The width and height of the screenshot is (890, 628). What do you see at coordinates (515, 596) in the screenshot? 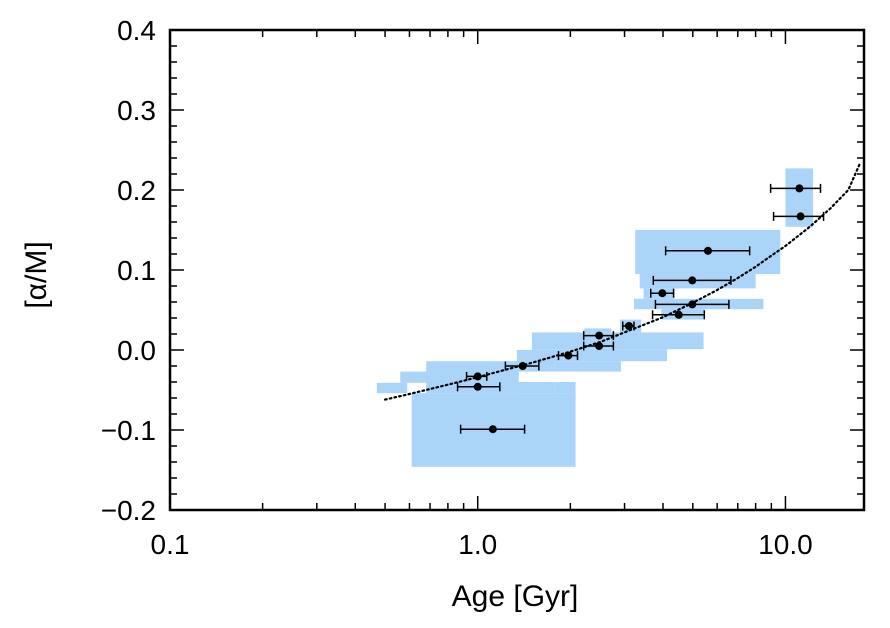
I see `x-axis-label: Age [Gyr]` at bounding box center [515, 596].